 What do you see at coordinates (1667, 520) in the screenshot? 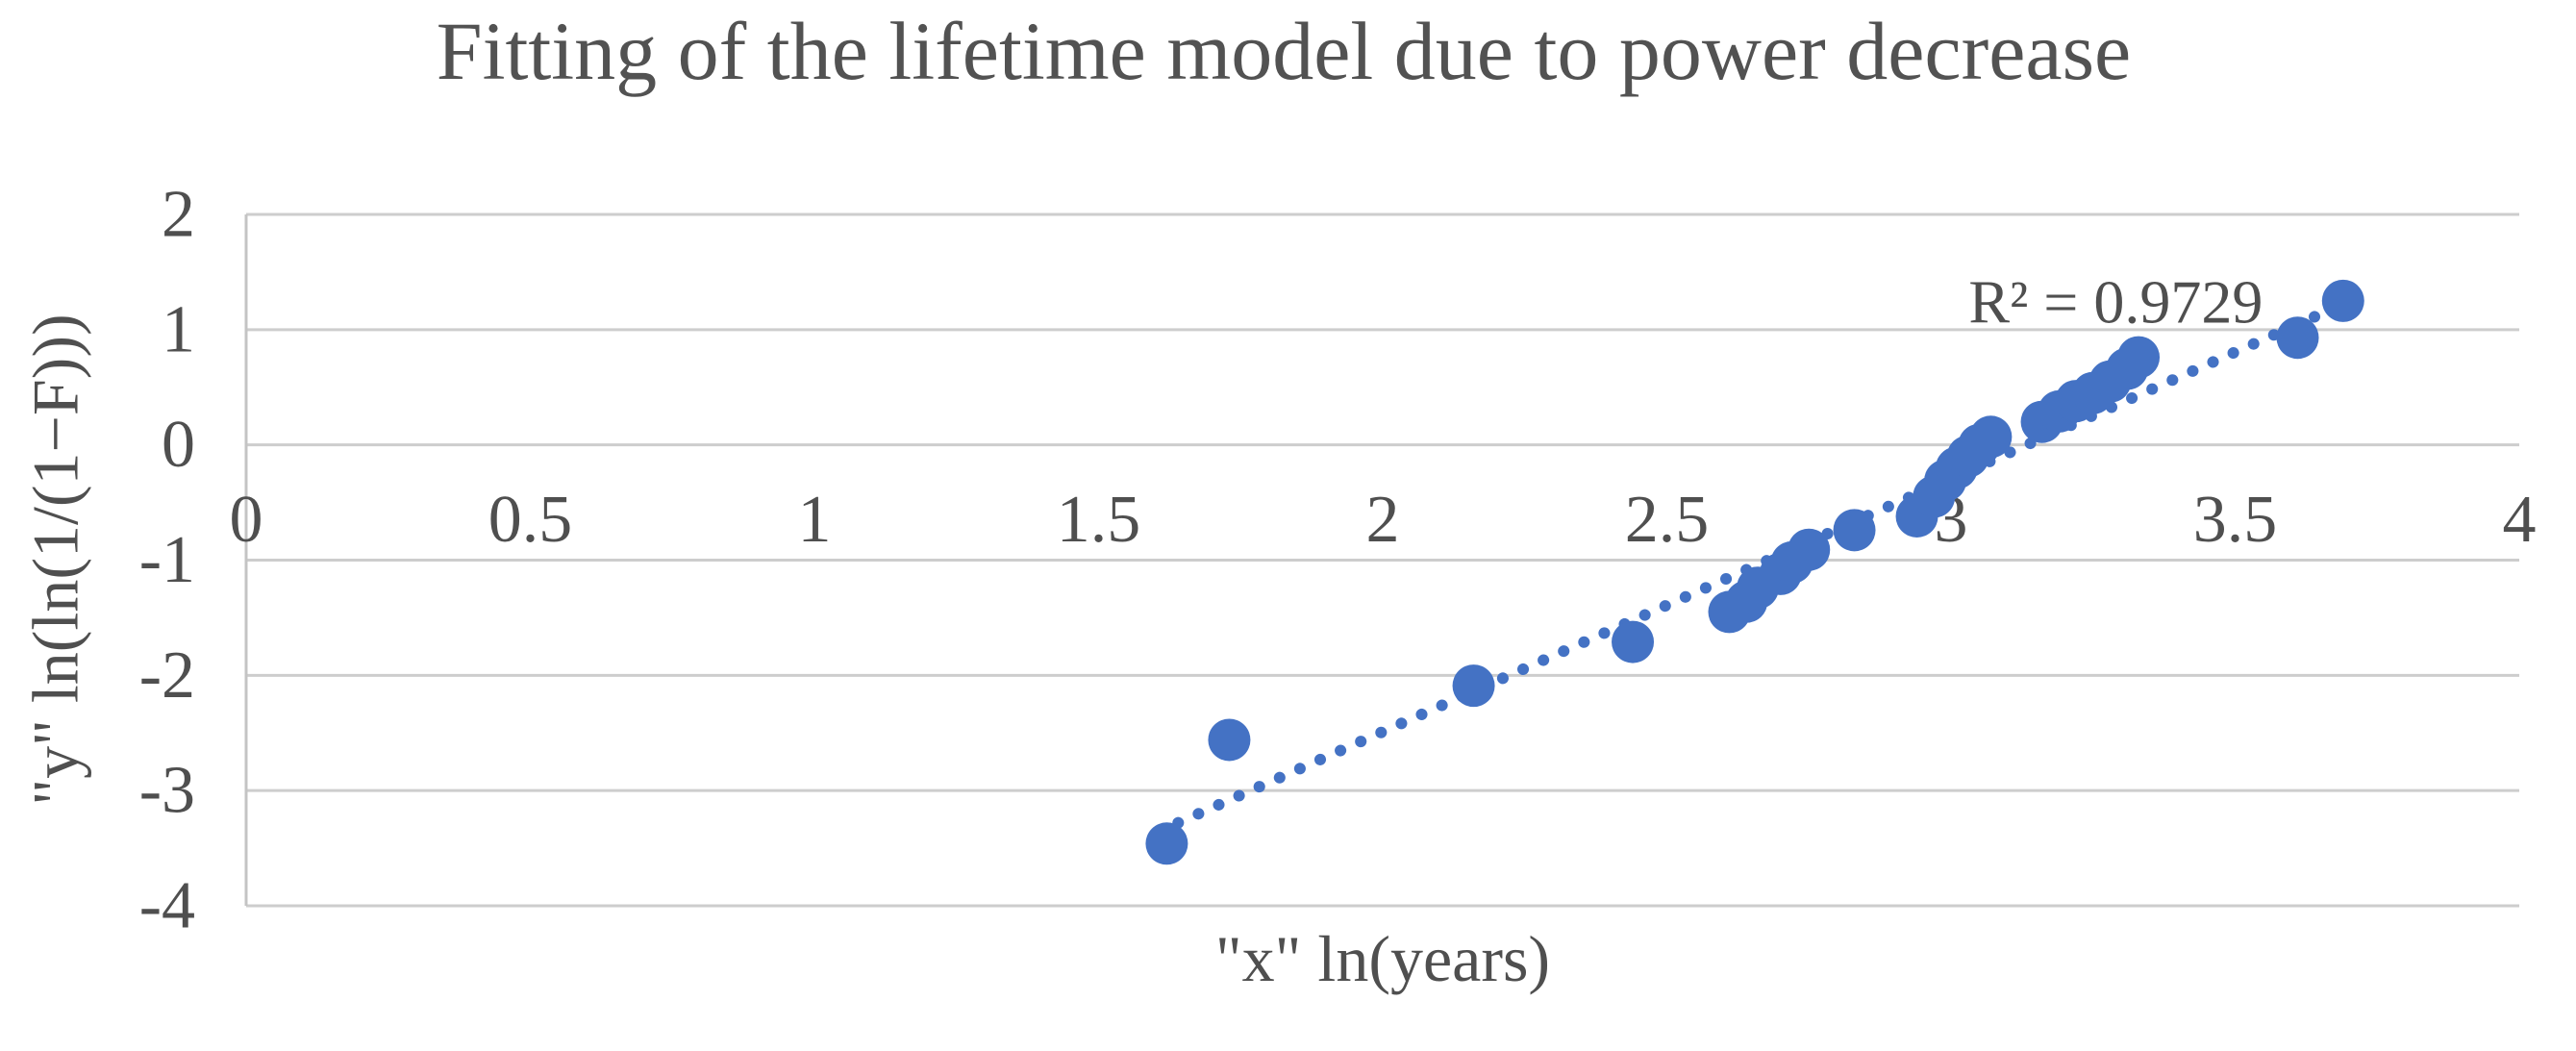
I see `x-tick-label: 2.5` at bounding box center [1667, 520].